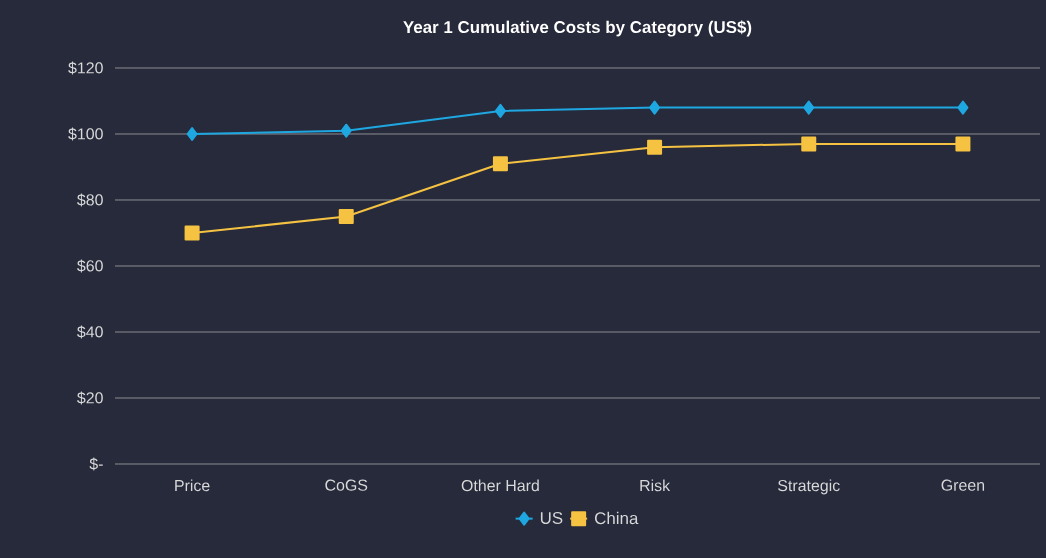  I want to click on x-tick-label: Price, so click(192, 485).